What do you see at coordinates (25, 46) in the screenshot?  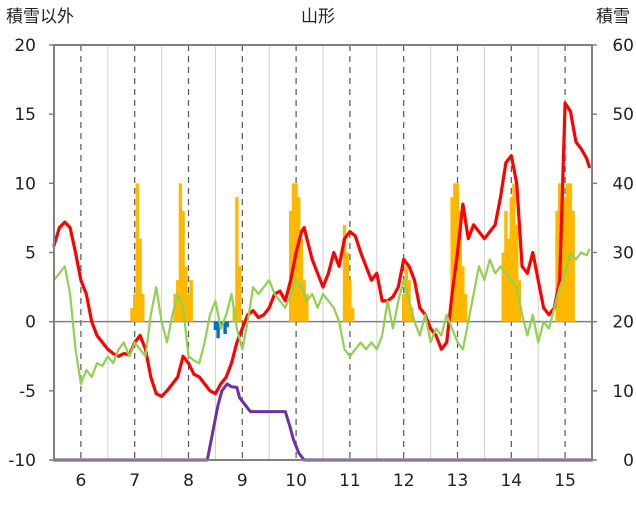 I see `left-tick-label: 20` at bounding box center [25, 46].